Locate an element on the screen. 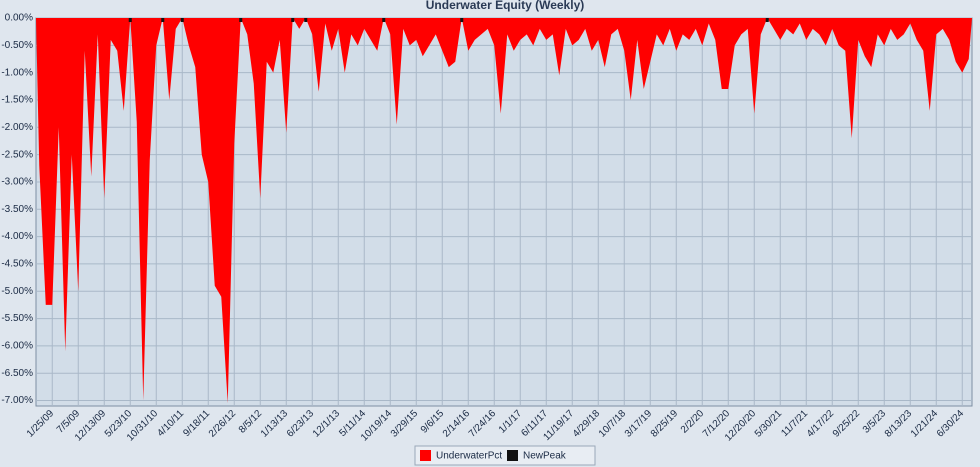  x-tick-label: 3/17/19 is located at coordinates (639, 424).